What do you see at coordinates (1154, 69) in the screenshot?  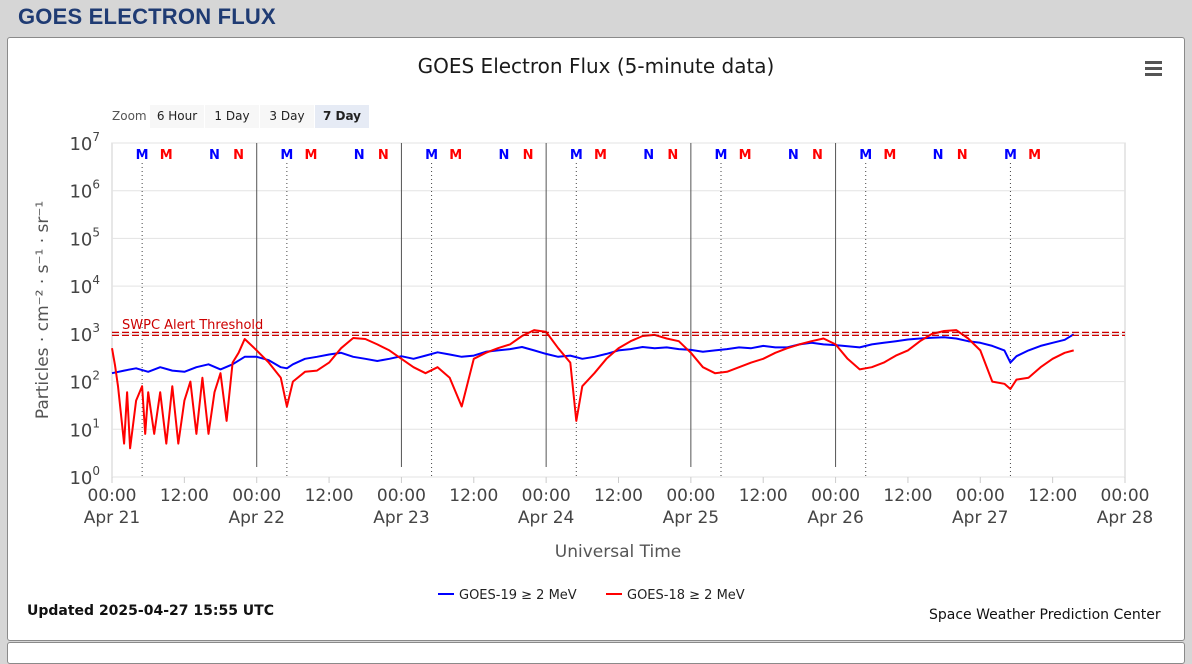 I see `hamburger-menu-icon` at bounding box center [1154, 69].